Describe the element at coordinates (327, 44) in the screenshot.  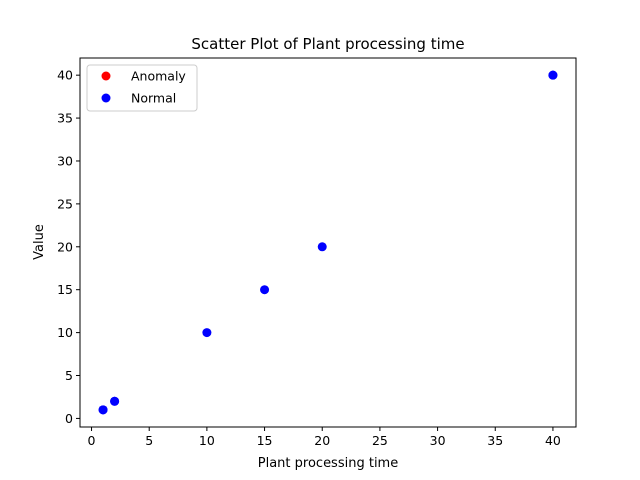
I see `chart-title: Scatter Plot of Plant processing time` at that location.